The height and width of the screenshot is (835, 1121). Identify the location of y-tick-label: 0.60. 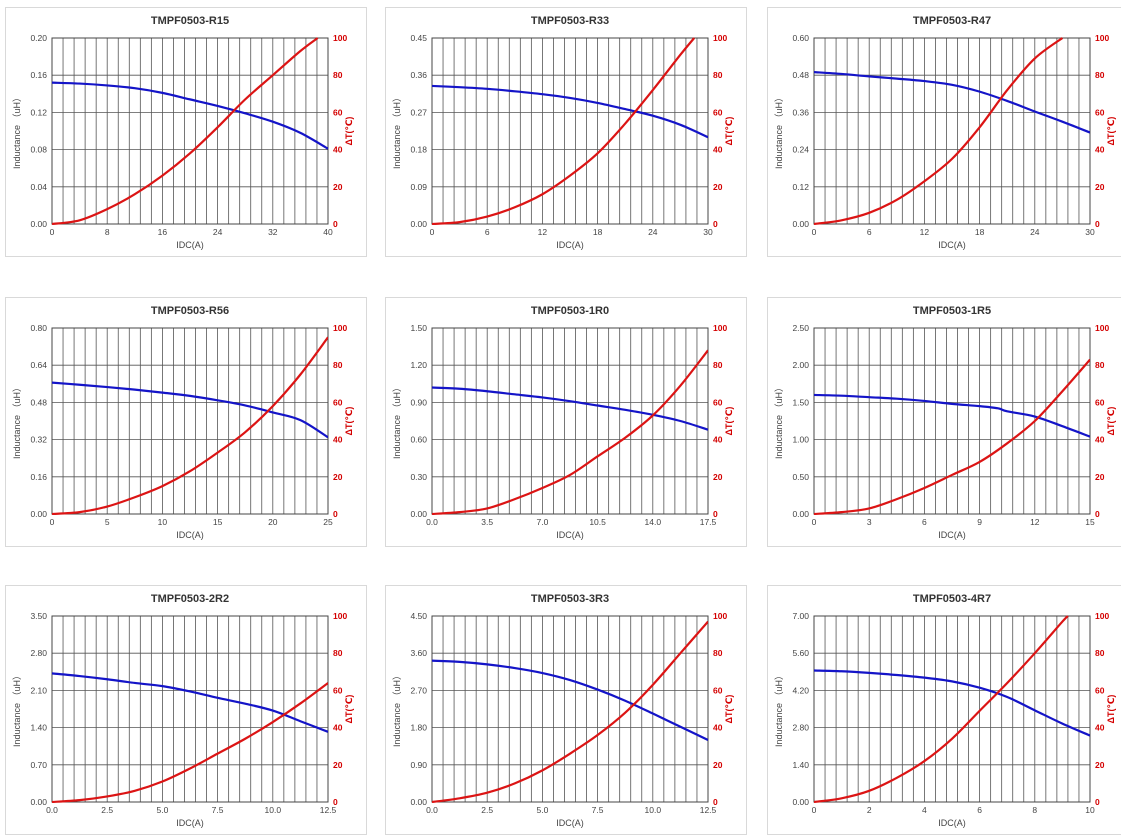
(418, 440).